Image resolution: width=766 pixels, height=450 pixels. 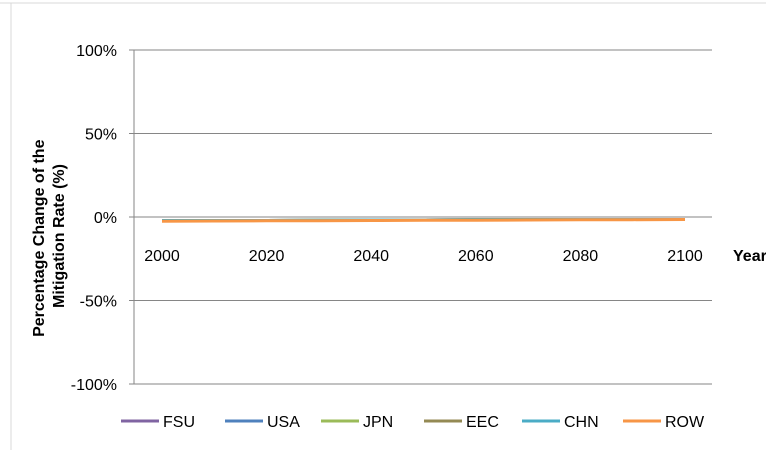 I want to click on y-tick-labels: -100% -50% 0% 50% 100%, so click(x=94, y=218).